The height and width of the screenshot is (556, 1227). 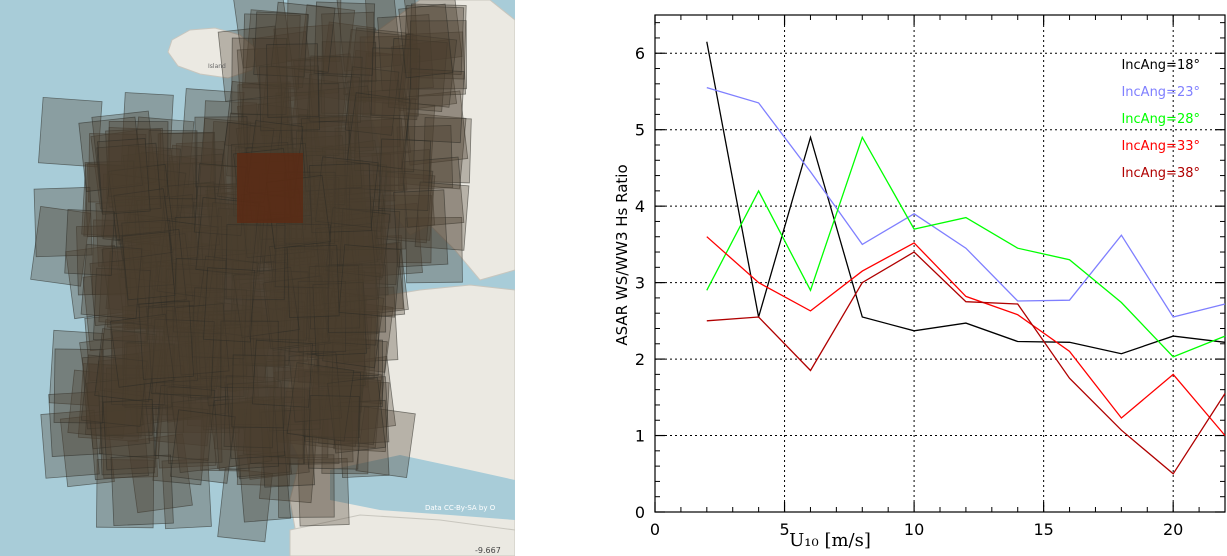 I want to click on x-tick-label: 5, so click(x=784, y=529).